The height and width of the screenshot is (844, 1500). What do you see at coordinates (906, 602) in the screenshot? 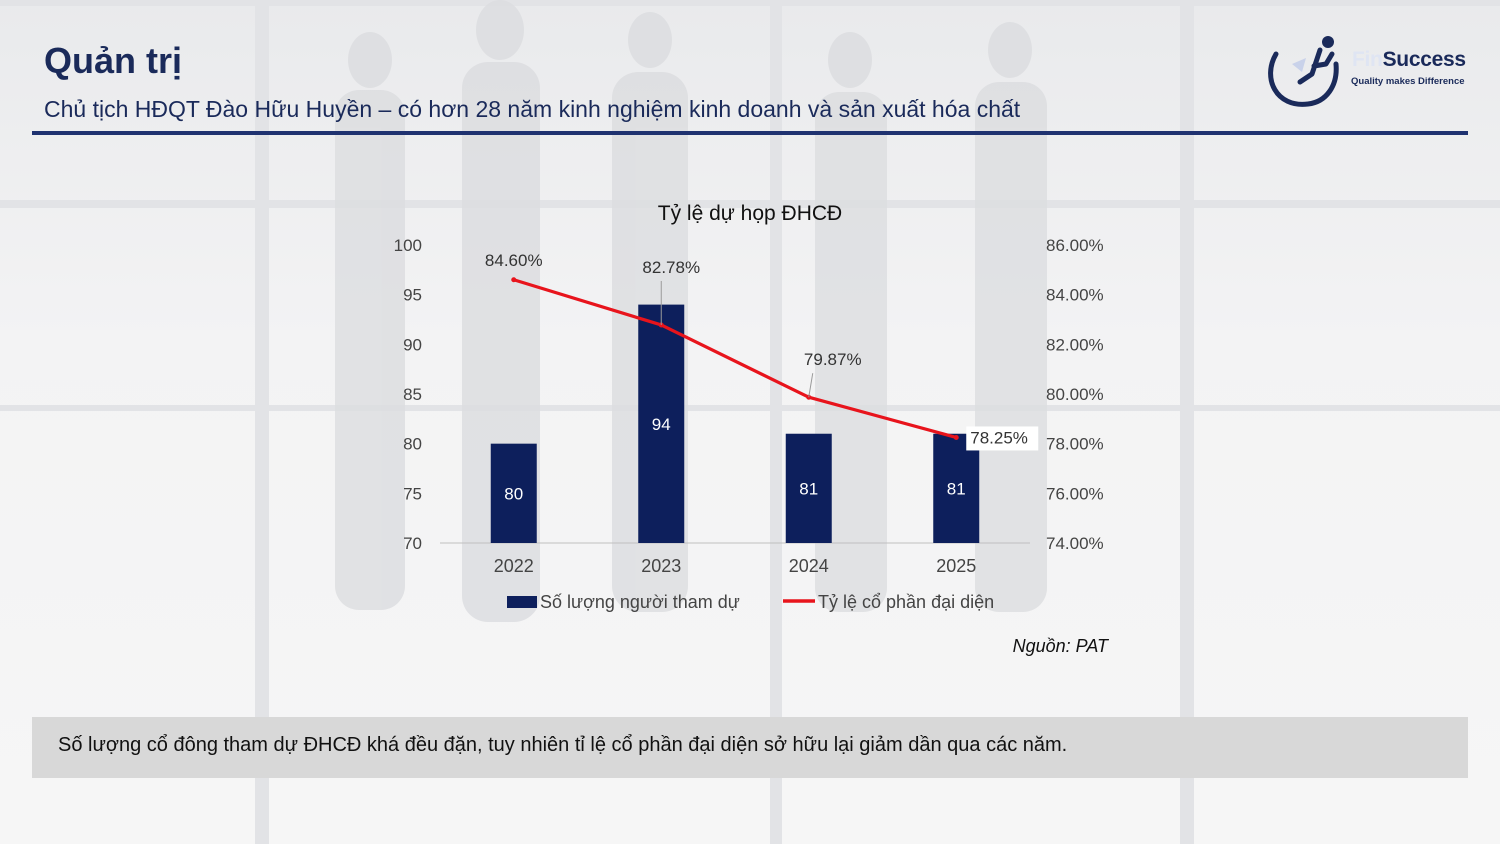
I see `legend-line-label: Tỷ lệ cổ phần đại diện` at bounding box center [906, 602].